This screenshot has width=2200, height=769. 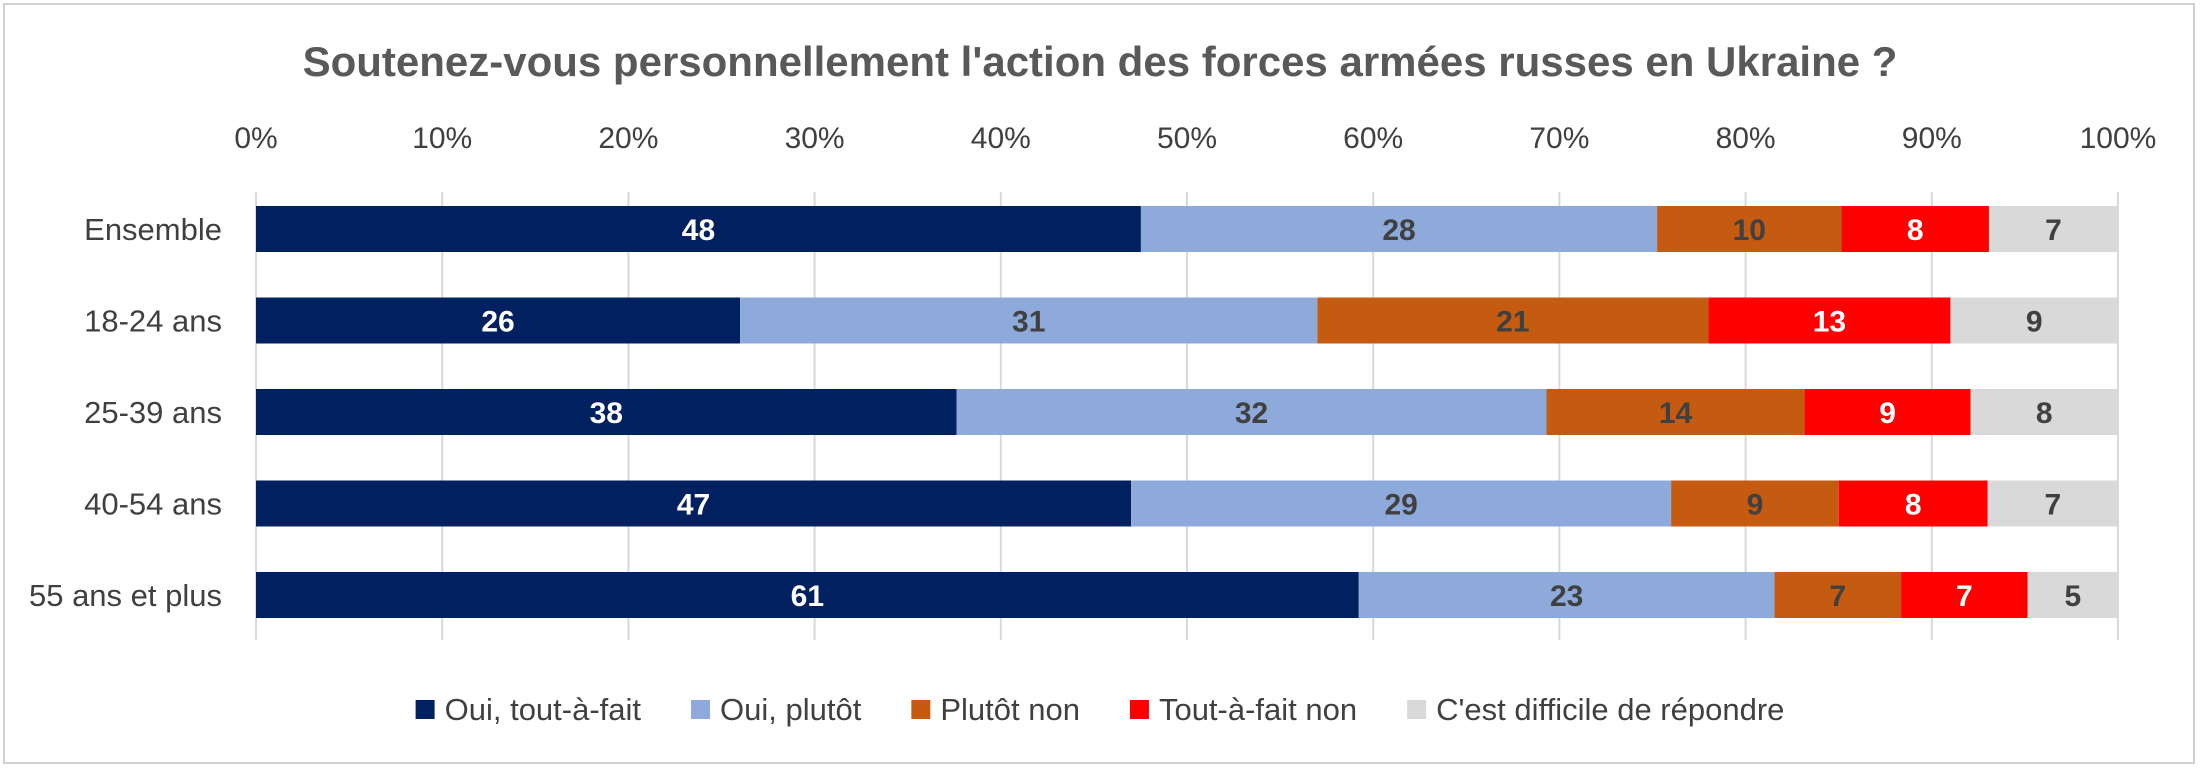 I want to click on data-label: 29, so click(x=1400, y=505).